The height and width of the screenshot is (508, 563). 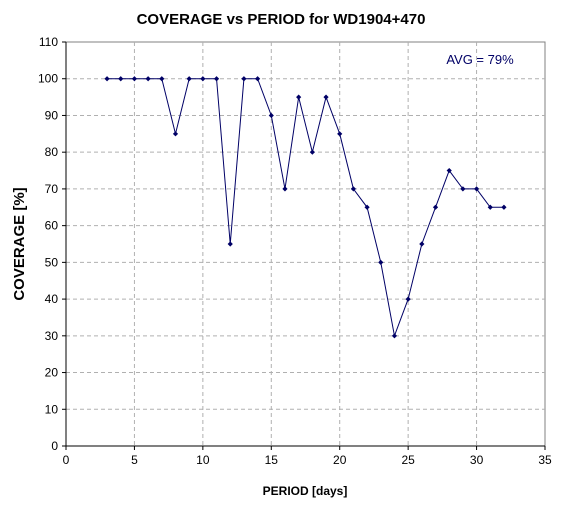 I want to click on x-tick-labels: 0 5 10 15 20 25 30 35, so click(x=307, y=460).